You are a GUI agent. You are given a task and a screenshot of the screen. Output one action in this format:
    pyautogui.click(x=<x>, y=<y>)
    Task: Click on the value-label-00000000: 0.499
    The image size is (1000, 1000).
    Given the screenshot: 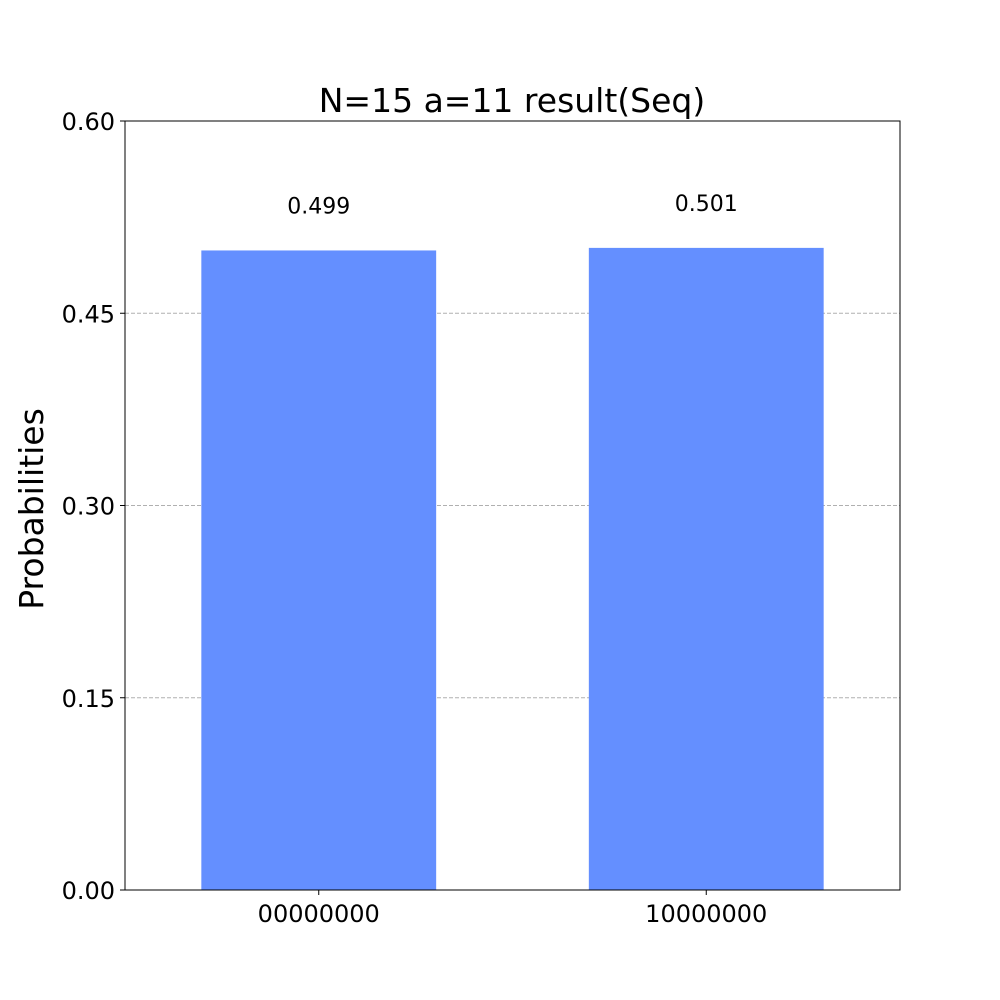 What is the action you would take?
    pyautogui.click(x=318, y=206)
    